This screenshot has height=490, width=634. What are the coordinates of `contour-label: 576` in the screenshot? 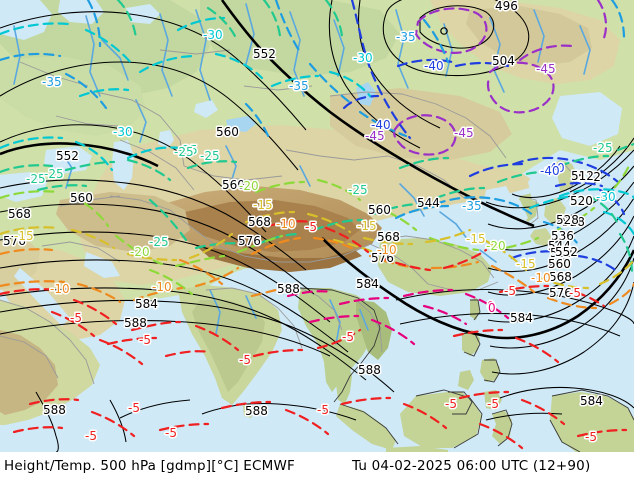 It's located at (14, 241).